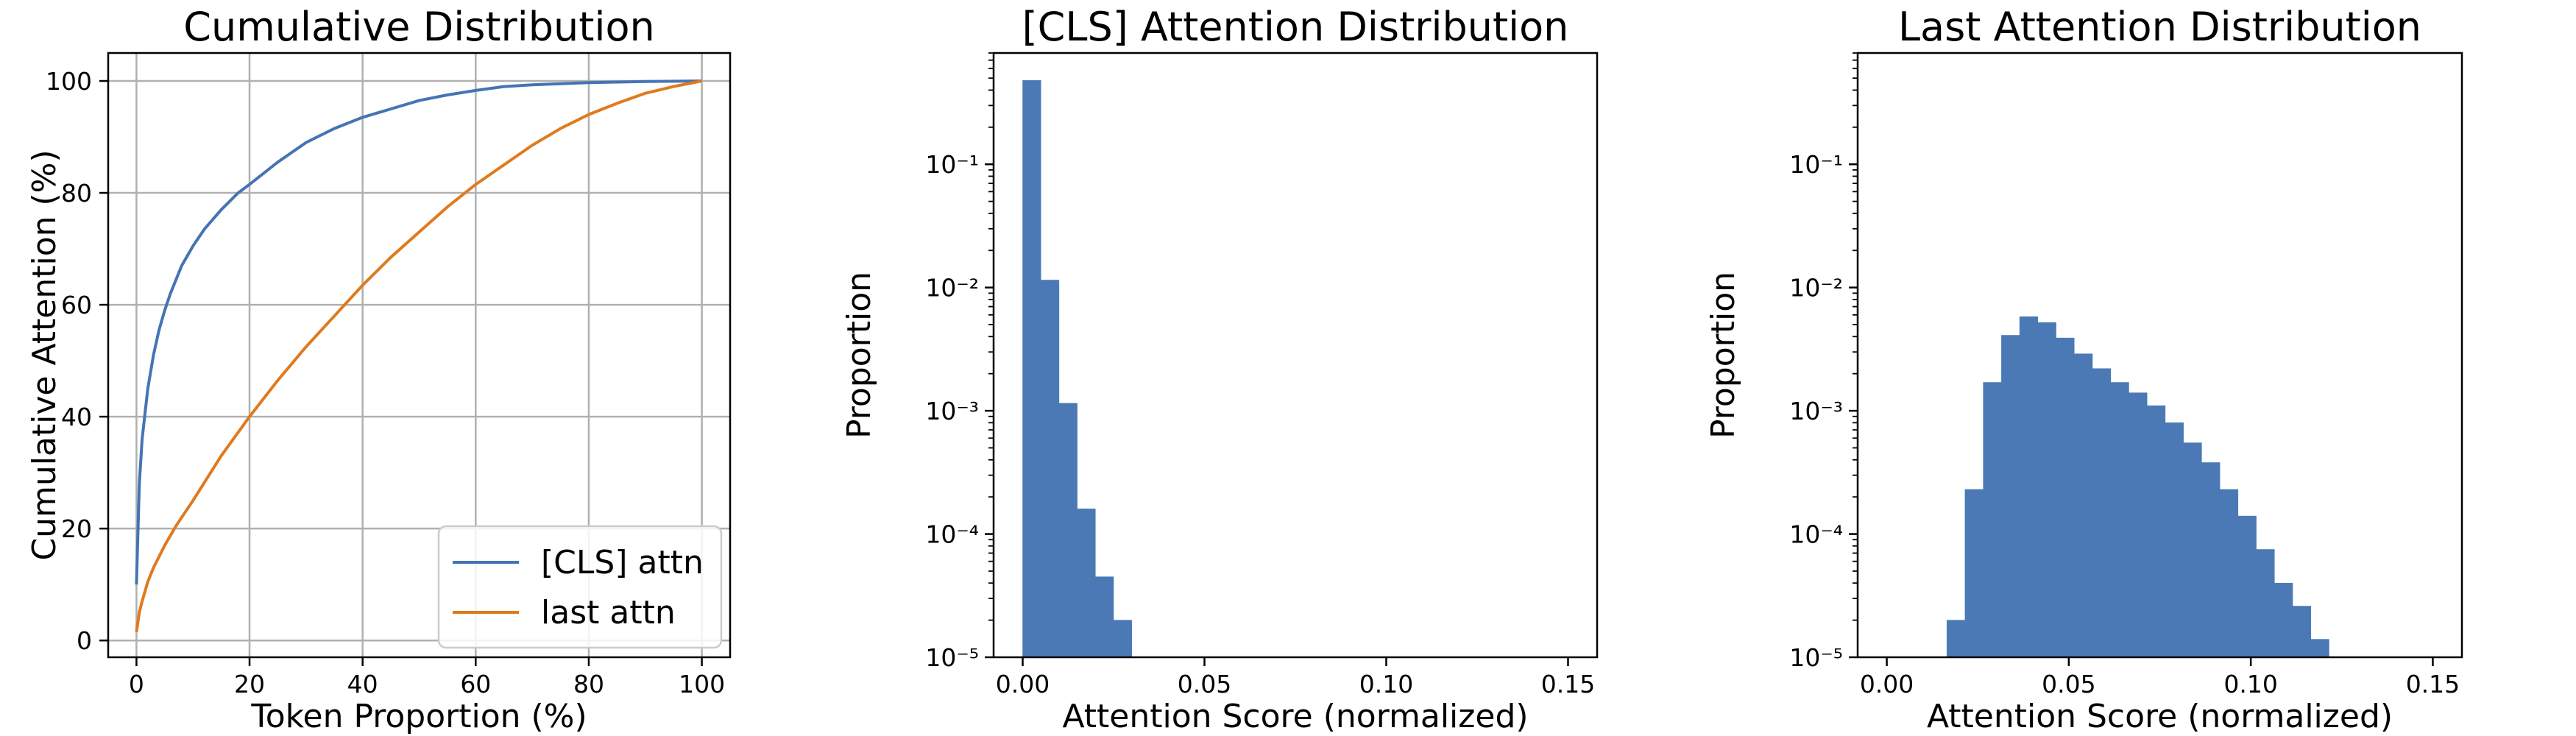 The width and height of the screenshot is (2576, 736). What do you see at coordinates (622, 562) in the screenshot?
I see `legend-label-0: [CLS] attn` at bounding box center [622, 562].